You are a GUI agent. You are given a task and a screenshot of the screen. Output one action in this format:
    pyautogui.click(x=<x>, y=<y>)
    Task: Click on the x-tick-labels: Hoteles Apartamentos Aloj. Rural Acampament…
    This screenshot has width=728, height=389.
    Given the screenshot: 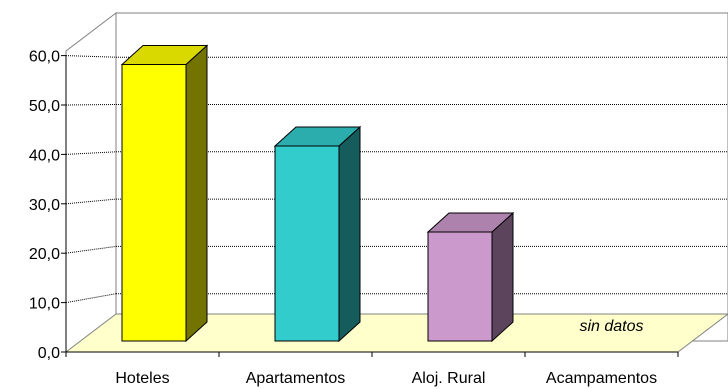 What is the action you would take?
    pyautogui.click(x=386, y=378)
    